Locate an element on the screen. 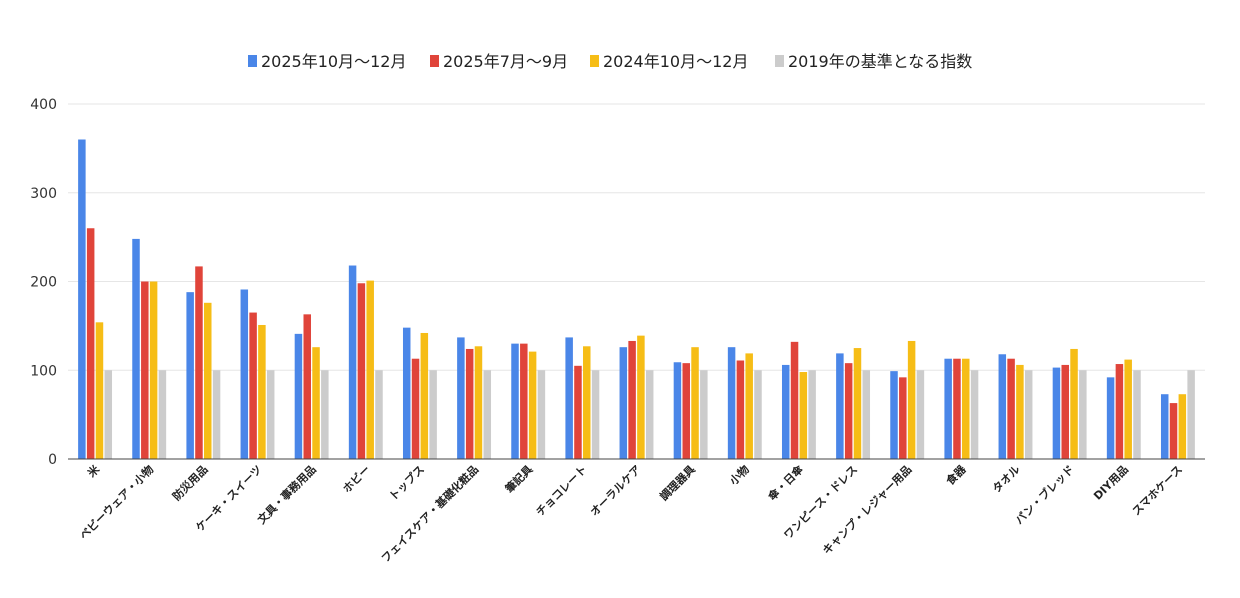  x-tick-label: ホビー is located at coordinates (356, 478).